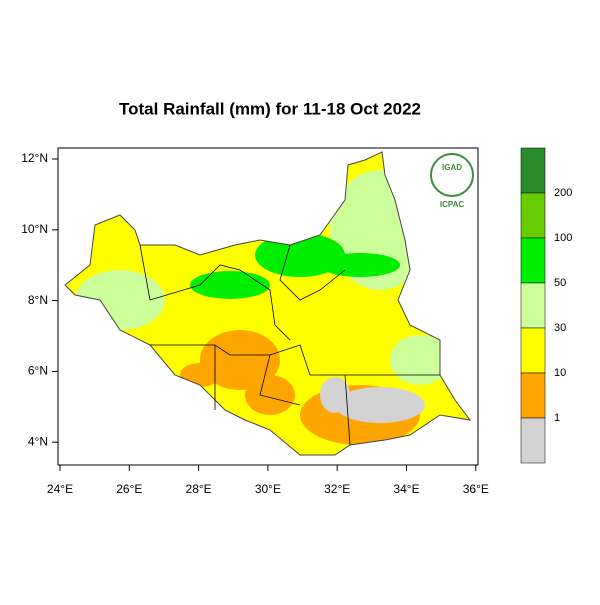  Describe the element at coordinates (563, 238) in the screenshot. I see `colorbar-label: 100` at that location.